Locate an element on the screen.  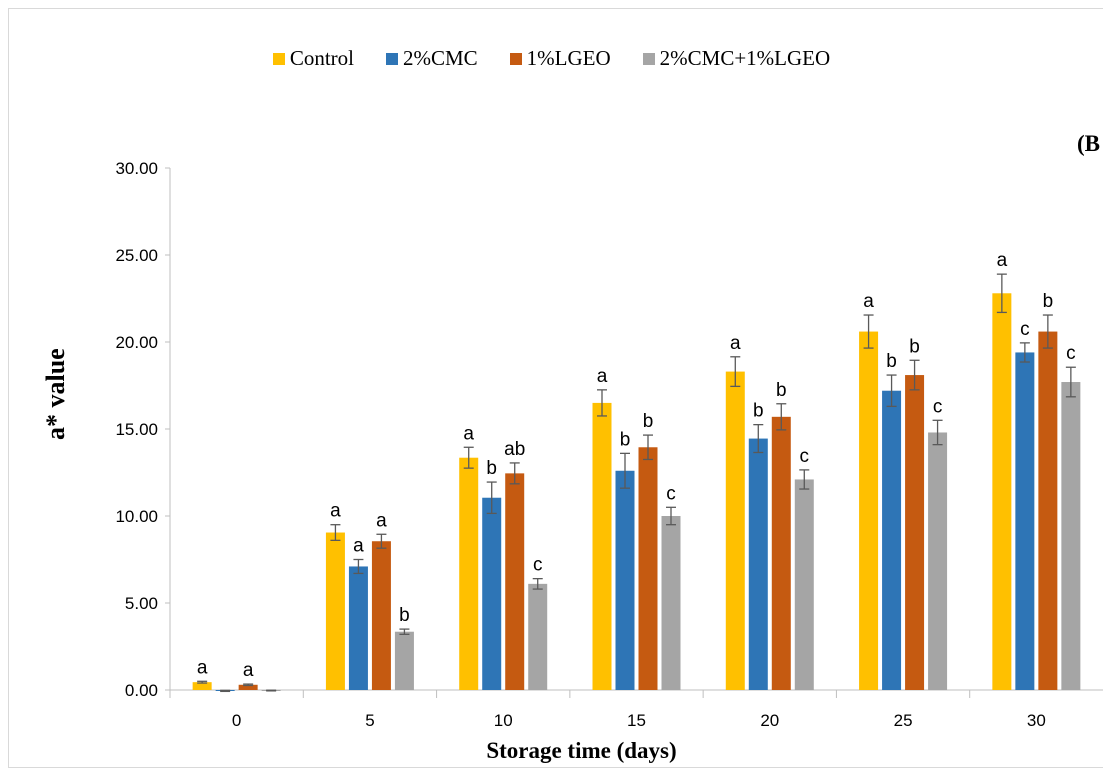
legend-item-control: Control is located at coordinates (313, 58).